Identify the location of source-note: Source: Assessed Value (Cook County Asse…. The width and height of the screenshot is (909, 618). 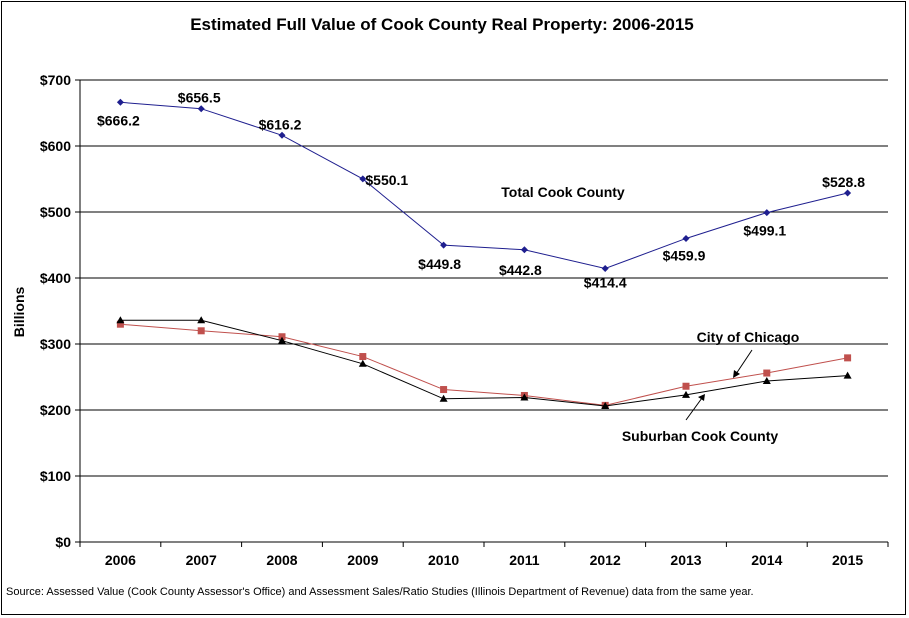
(380, 592).